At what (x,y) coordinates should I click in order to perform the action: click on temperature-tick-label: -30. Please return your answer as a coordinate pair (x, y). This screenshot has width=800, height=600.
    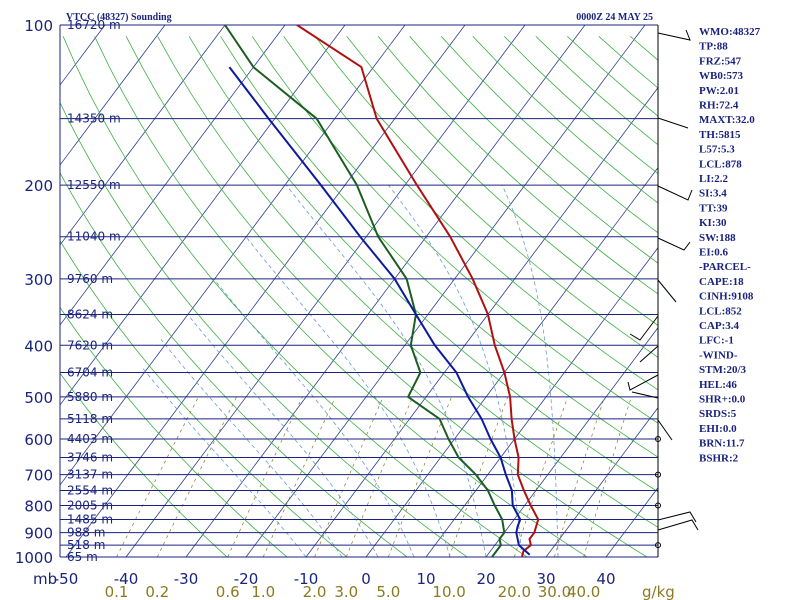
    Looking at the image, I should click on (186, 579).